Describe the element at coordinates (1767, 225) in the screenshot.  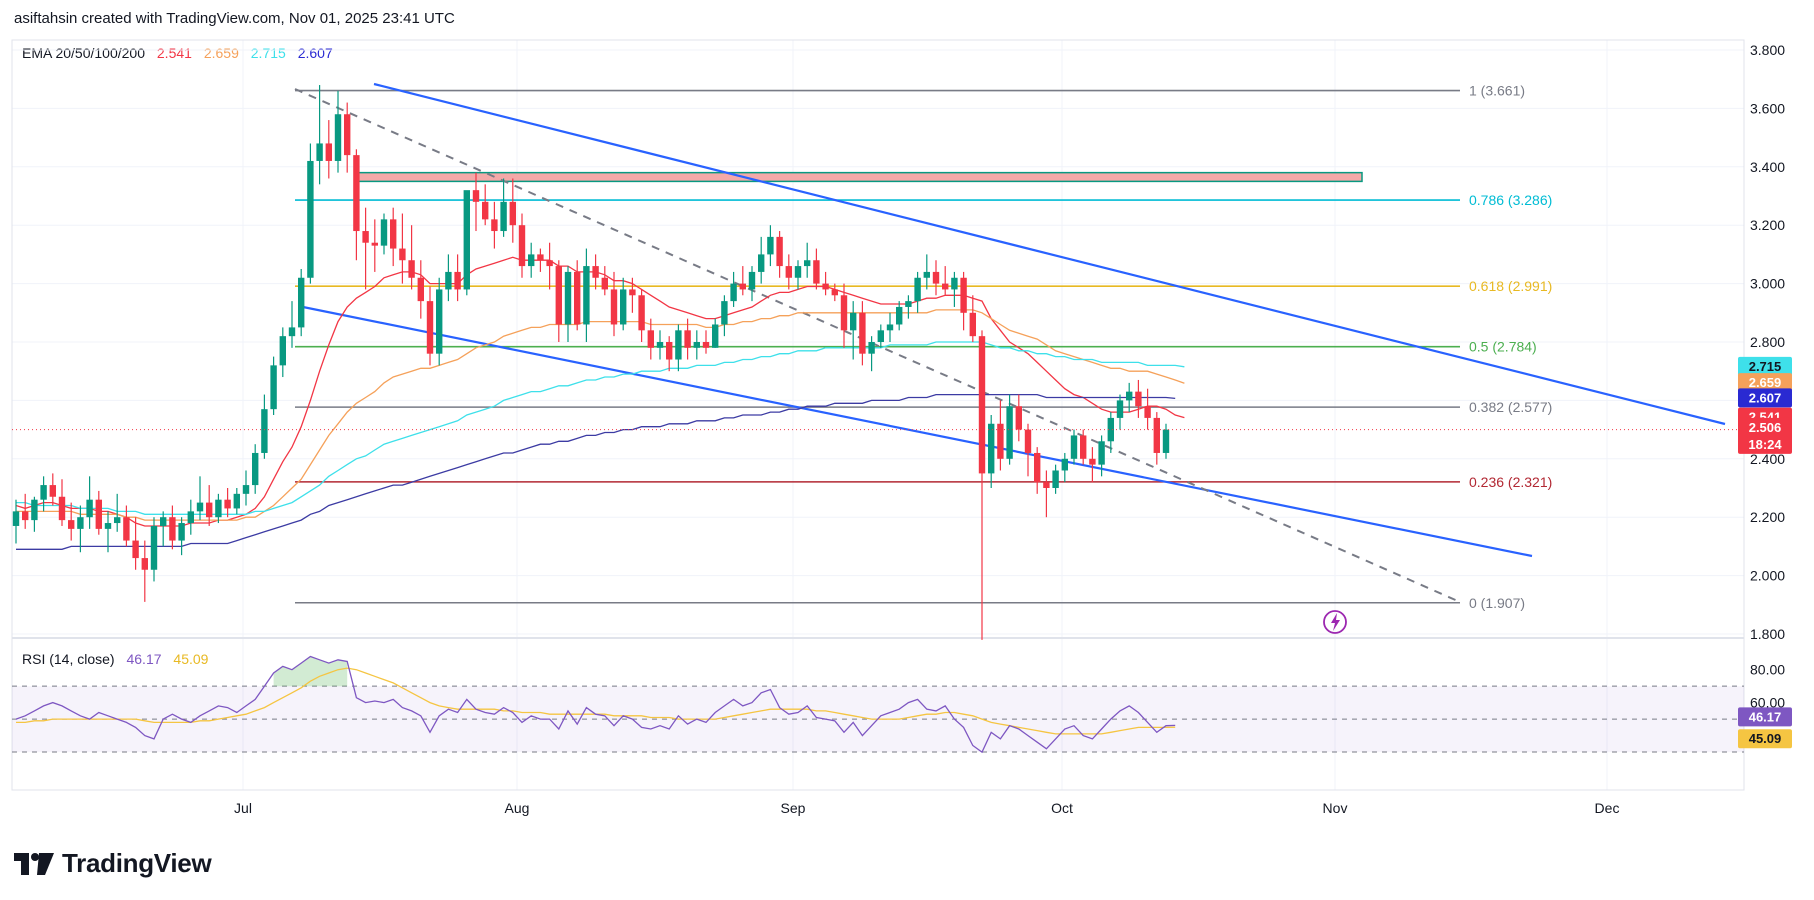
I see `price-tick-label: 3.200` at that location.